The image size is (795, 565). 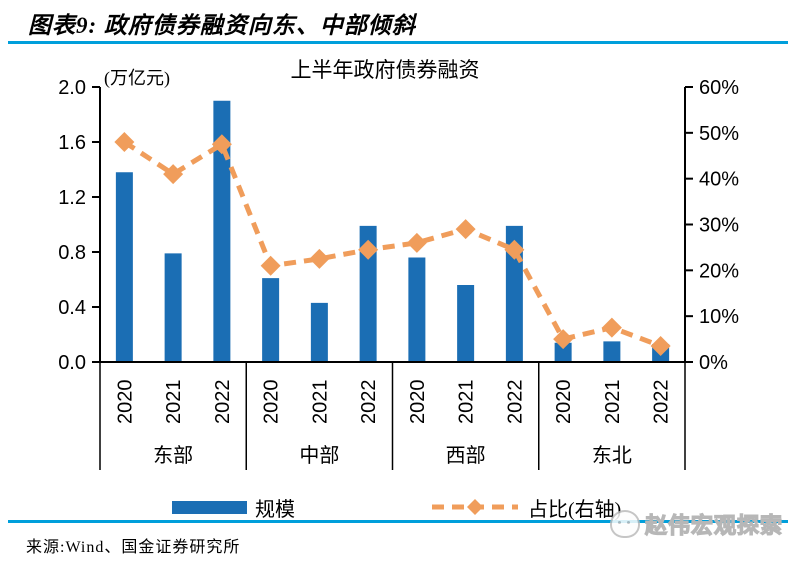 I want to click on right-axis-tick-label: 60%, so click(x=719, y=88).